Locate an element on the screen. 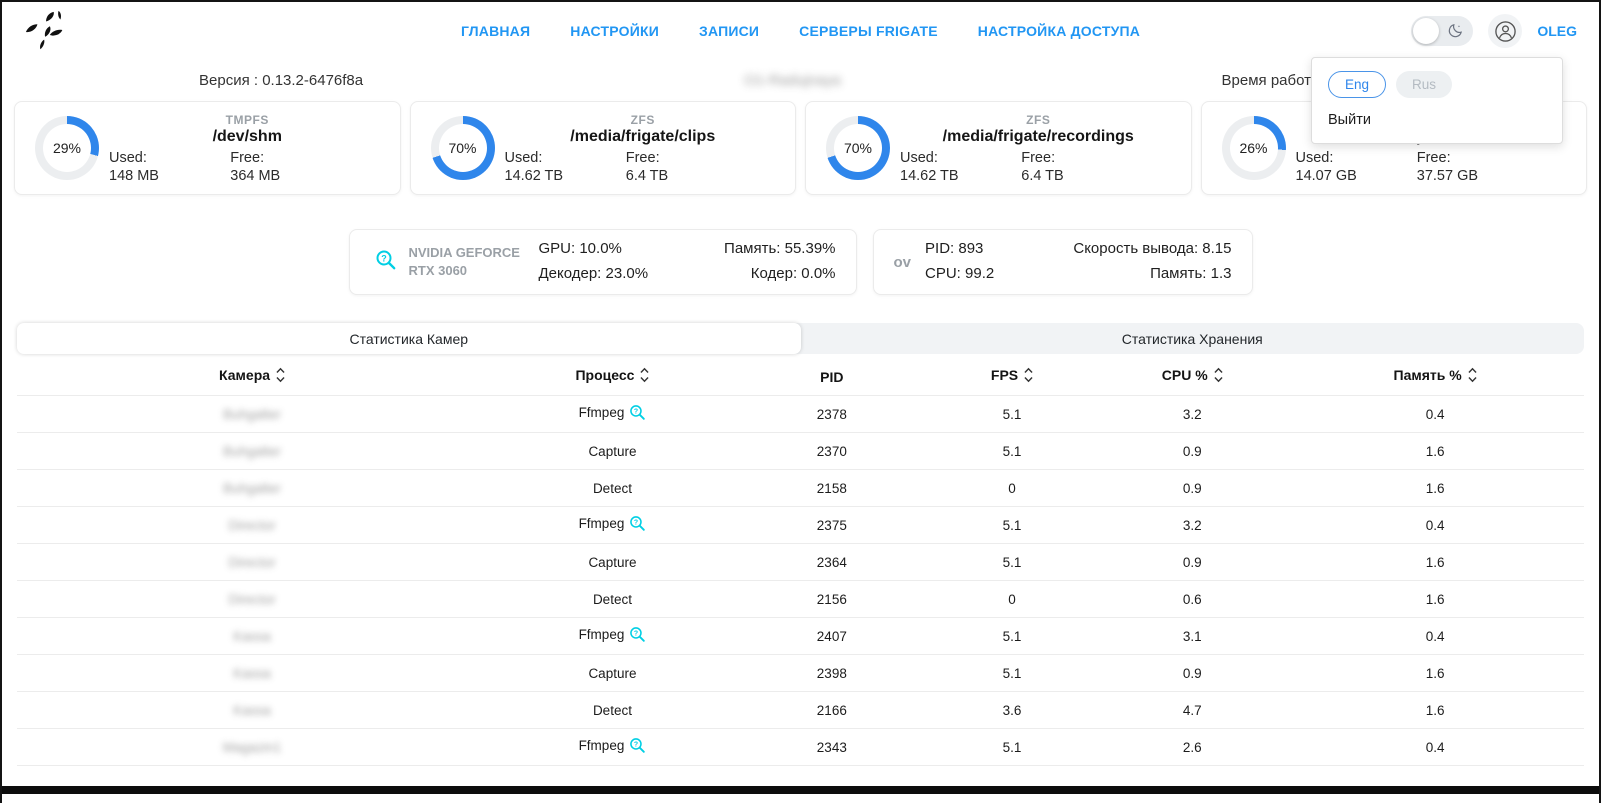  free-value: 364 MB is located at coordinates (255, 175).